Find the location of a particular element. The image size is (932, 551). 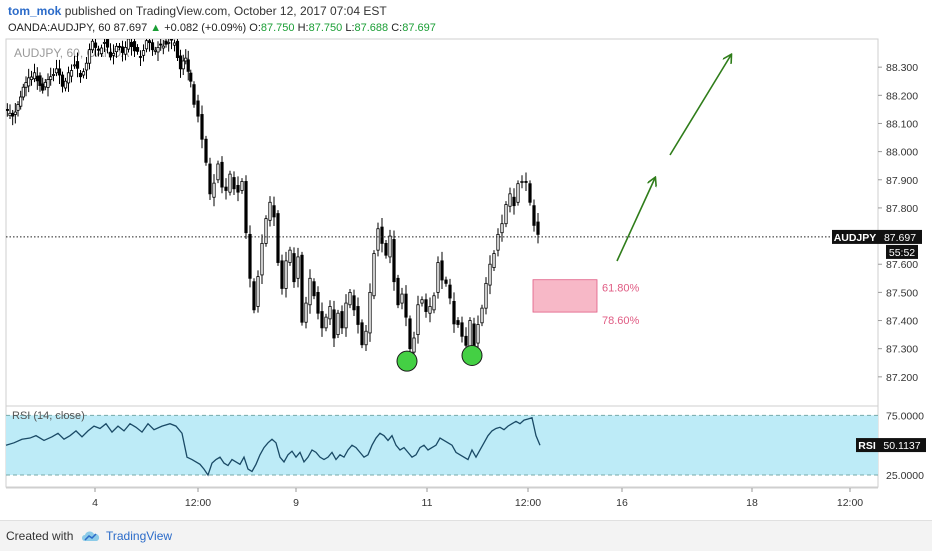

price-change: +0.082 (+0.09%) is located at coordinates (205, 28).